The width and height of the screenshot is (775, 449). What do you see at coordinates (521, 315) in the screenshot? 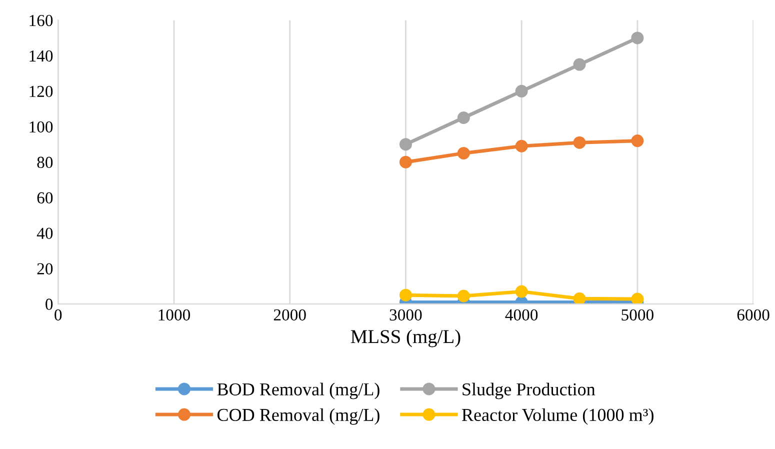
I see `x-tick-label: 4000` at bounding box center [521, 315].